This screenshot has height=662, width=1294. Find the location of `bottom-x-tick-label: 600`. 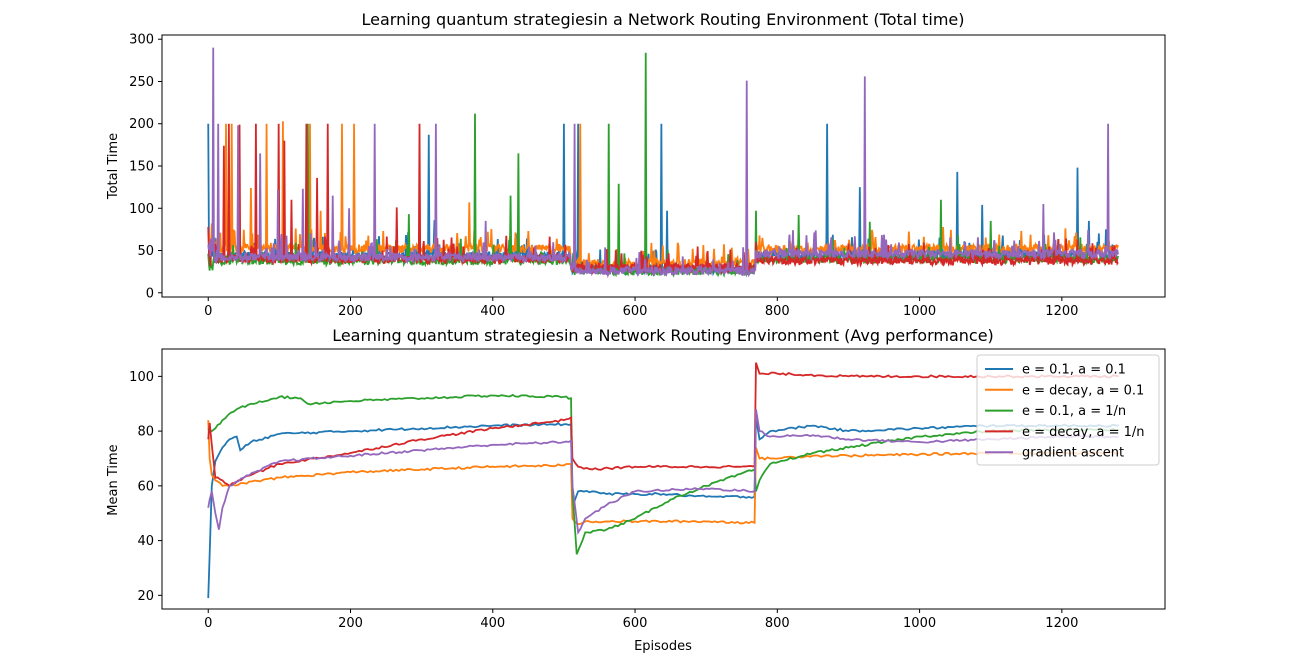

bottom-x-tick-label: 600 is located at coordinates (635, 623).